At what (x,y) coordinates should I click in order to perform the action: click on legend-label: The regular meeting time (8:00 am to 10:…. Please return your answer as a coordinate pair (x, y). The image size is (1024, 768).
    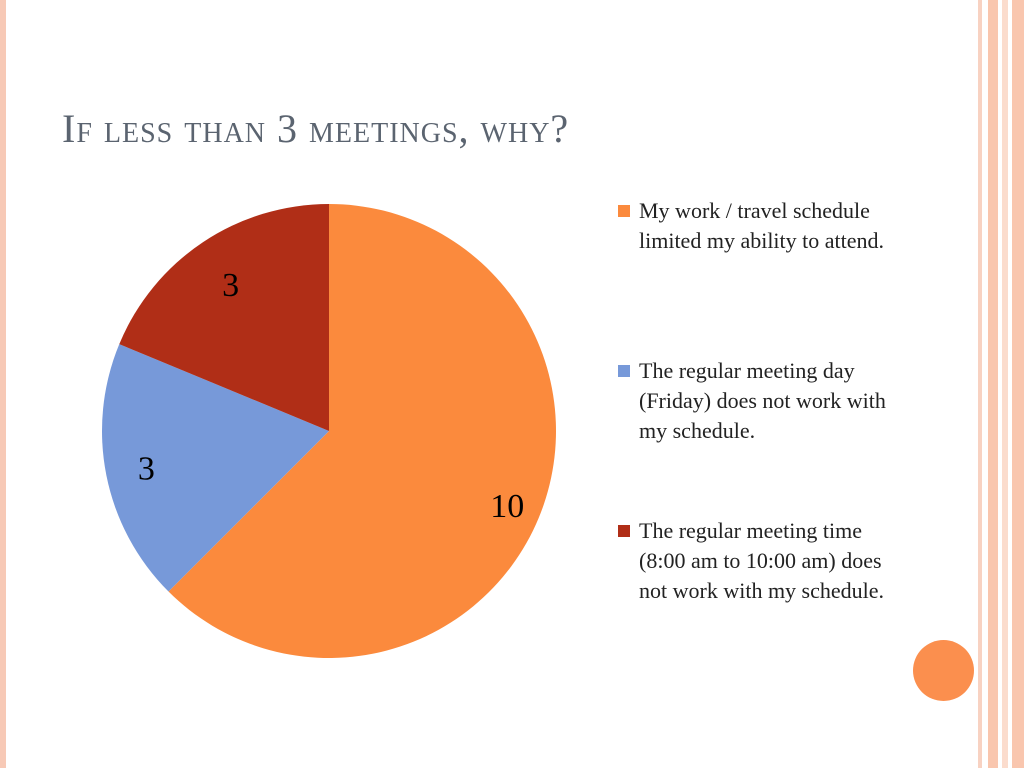
    Looking at the image, I should click on (762, 560).